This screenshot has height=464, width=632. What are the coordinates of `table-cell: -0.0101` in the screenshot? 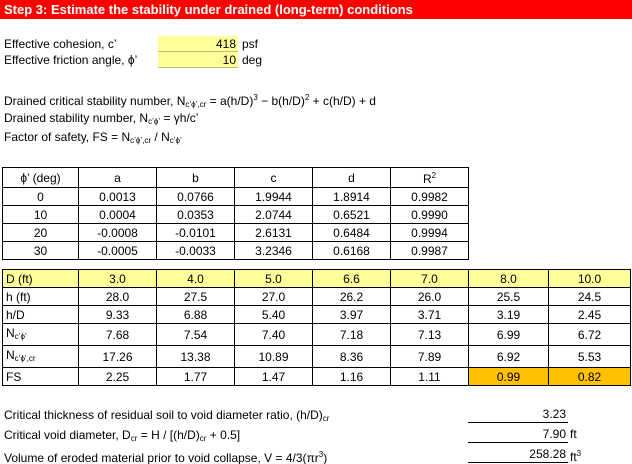 It's located at (195, 232).